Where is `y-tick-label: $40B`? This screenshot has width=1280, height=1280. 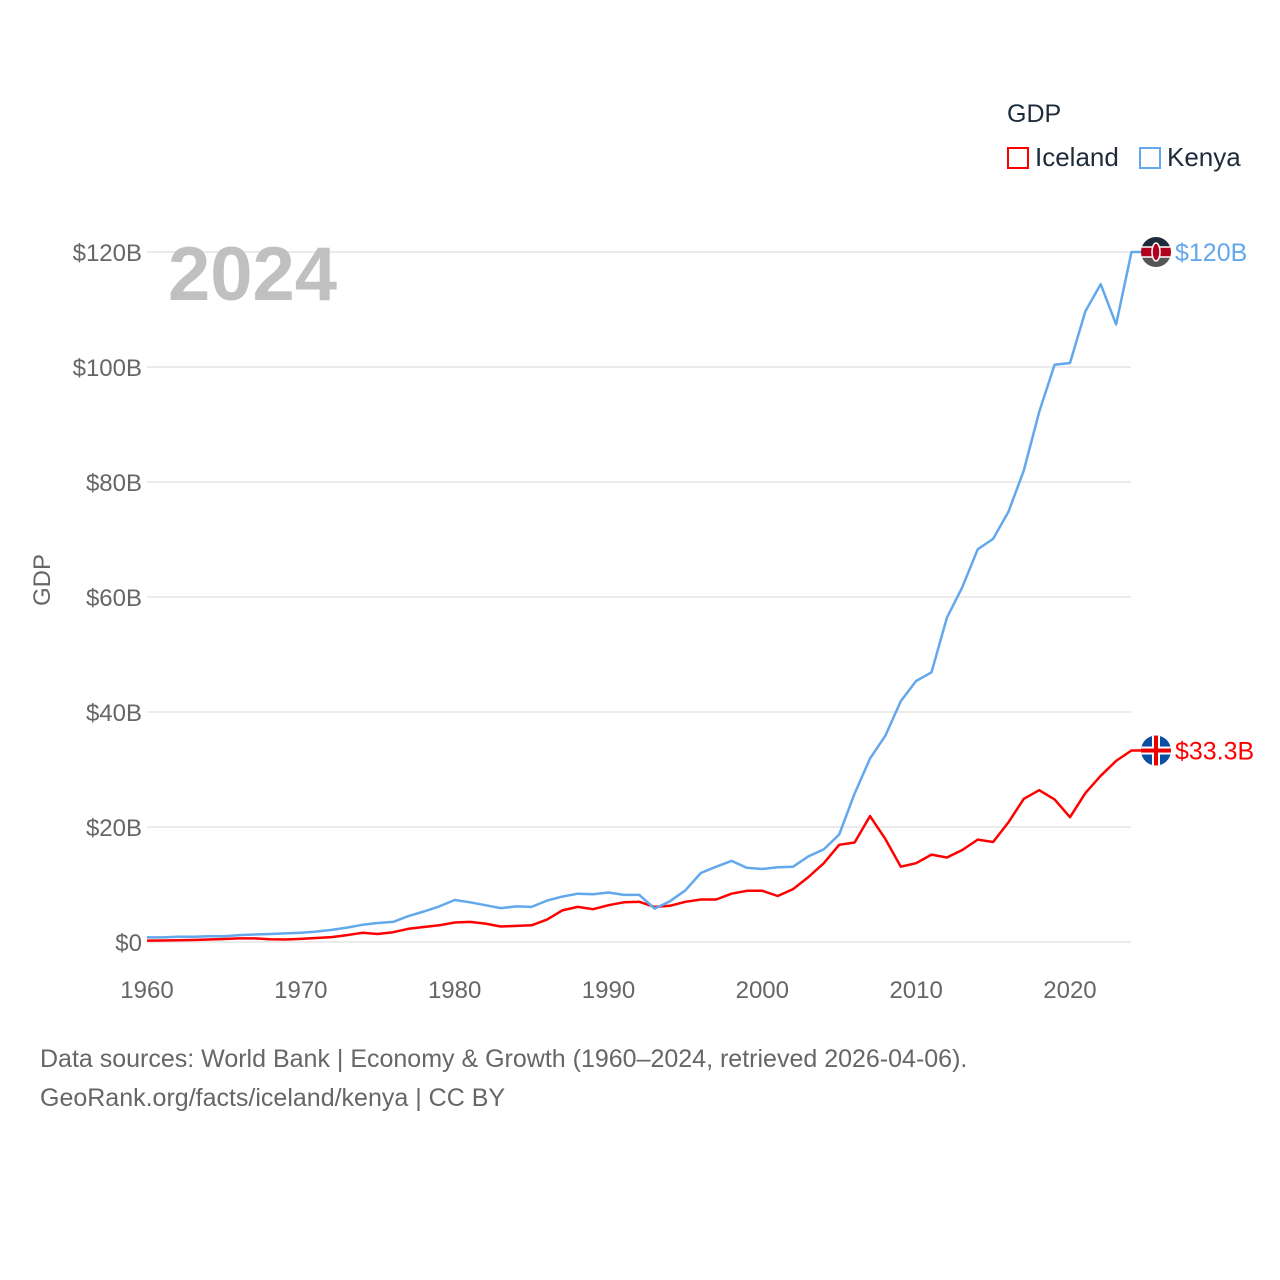 y-tick-label: $40B is located at coordinates (114, 713).